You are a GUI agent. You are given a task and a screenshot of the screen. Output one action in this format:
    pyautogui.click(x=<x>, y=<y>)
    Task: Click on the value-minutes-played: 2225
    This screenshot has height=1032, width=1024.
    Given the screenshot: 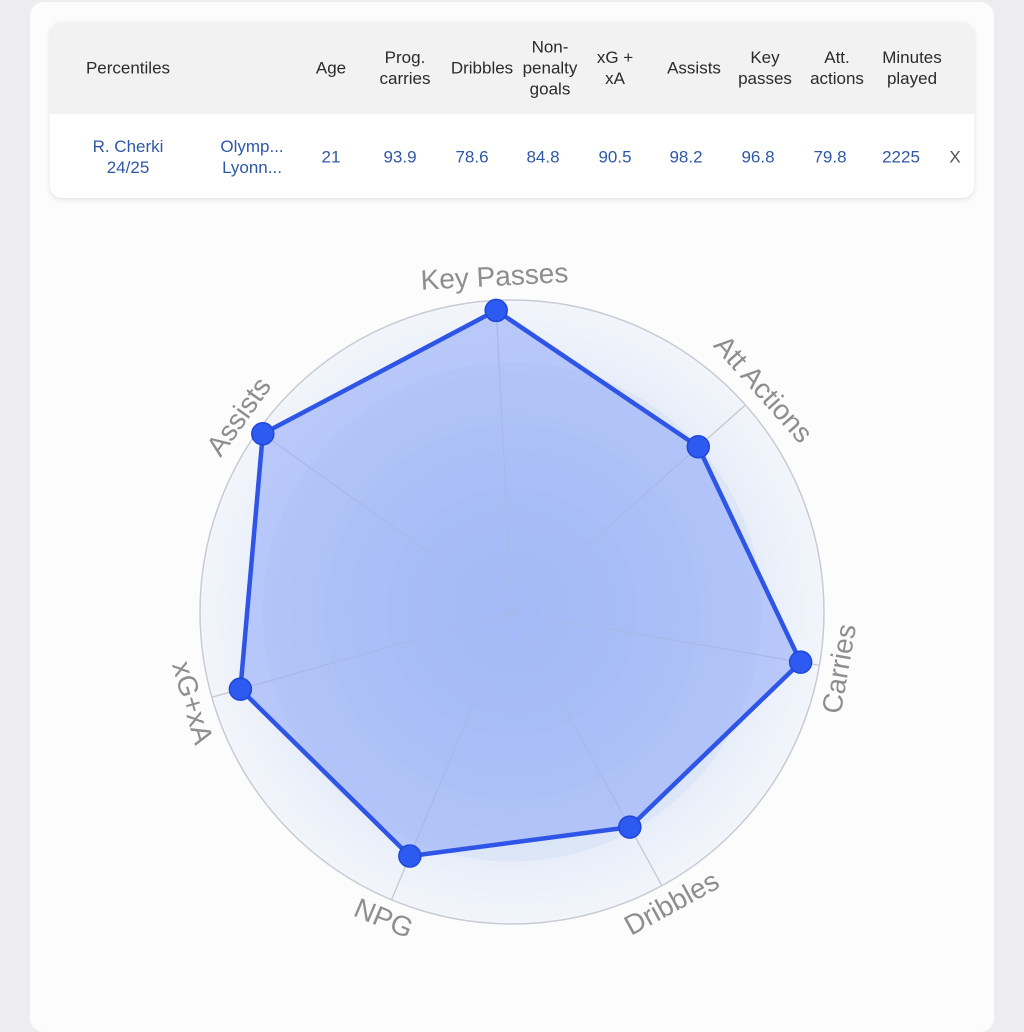 What is the action you would take?
    pyautogui.click(x=901, y=157)
    